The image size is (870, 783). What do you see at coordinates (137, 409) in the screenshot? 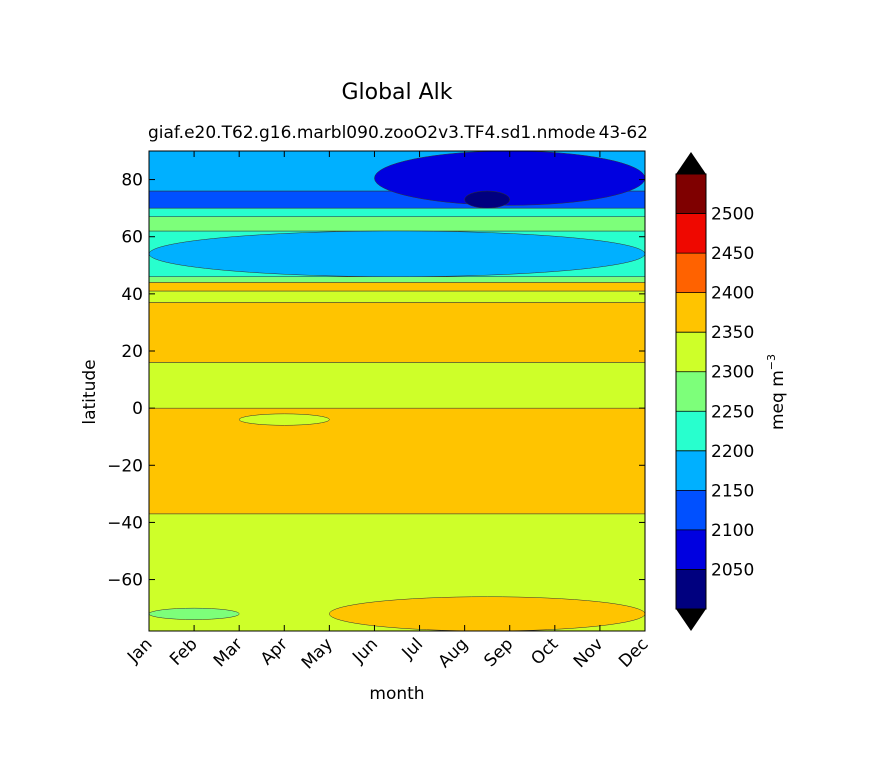
I see `y-tick-label: 0` at bounding box center [137, 409].